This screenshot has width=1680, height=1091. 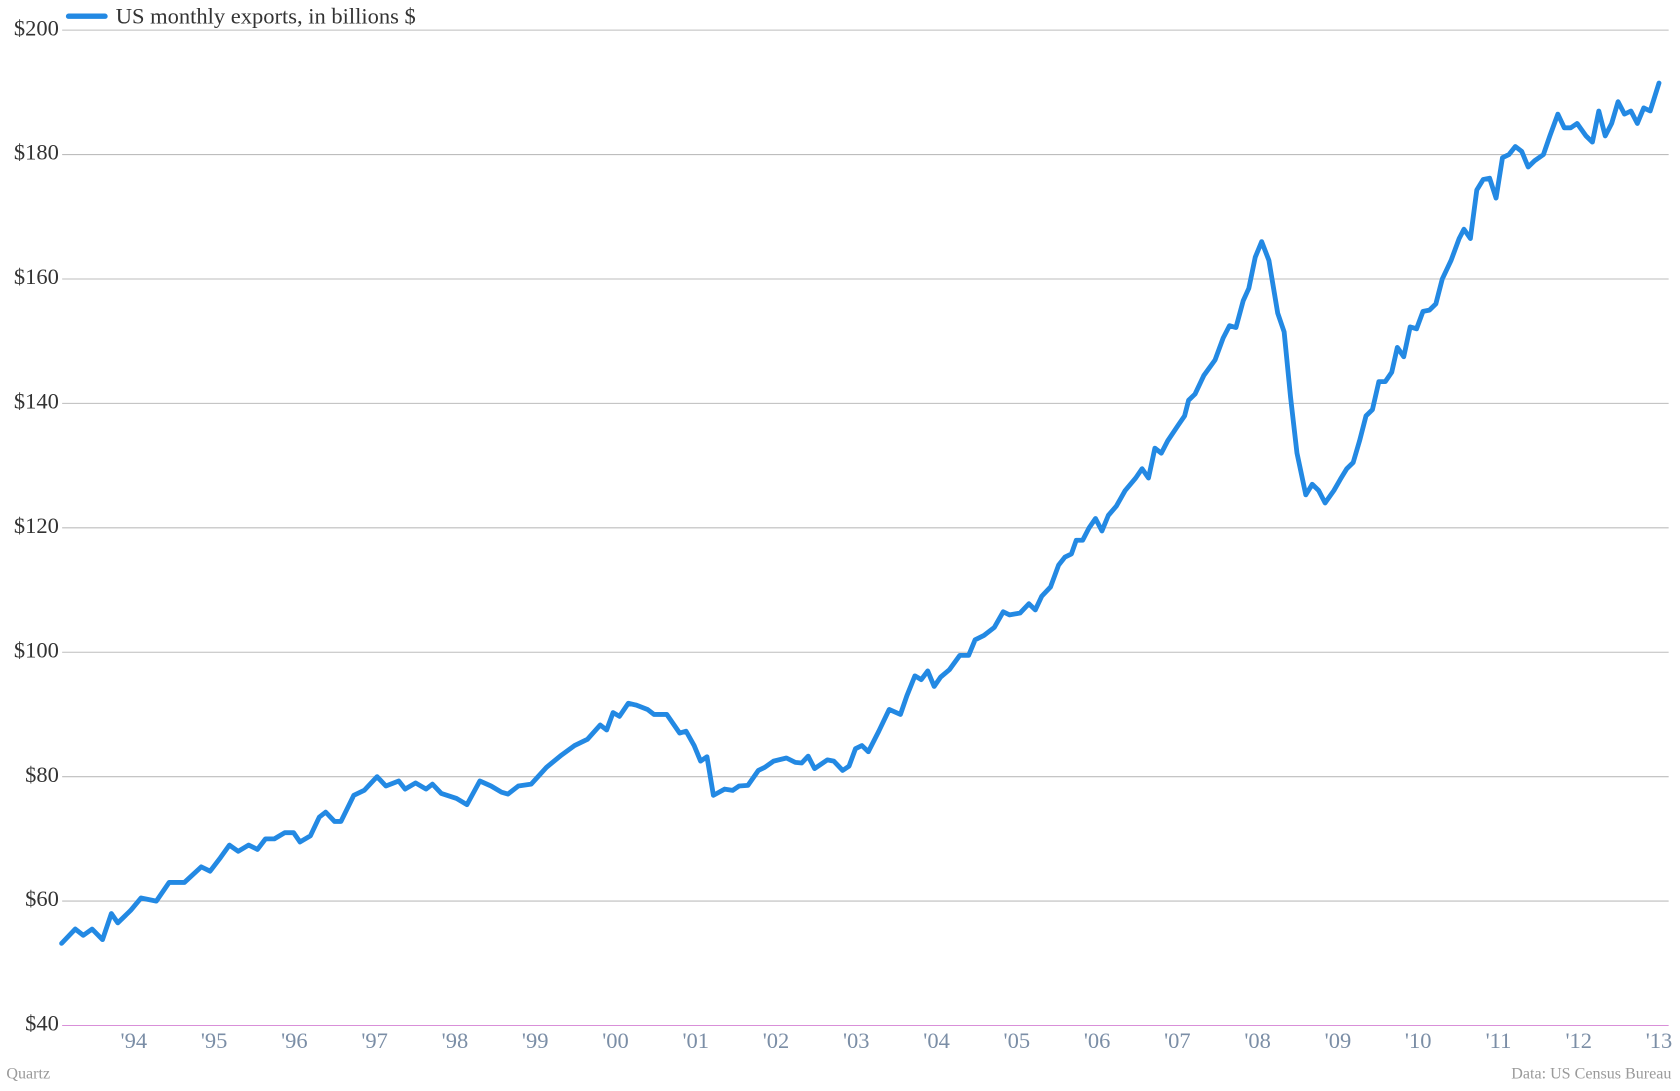 I want to click on source: Data: US Census Bureau, so click(x=1591, y=1073).